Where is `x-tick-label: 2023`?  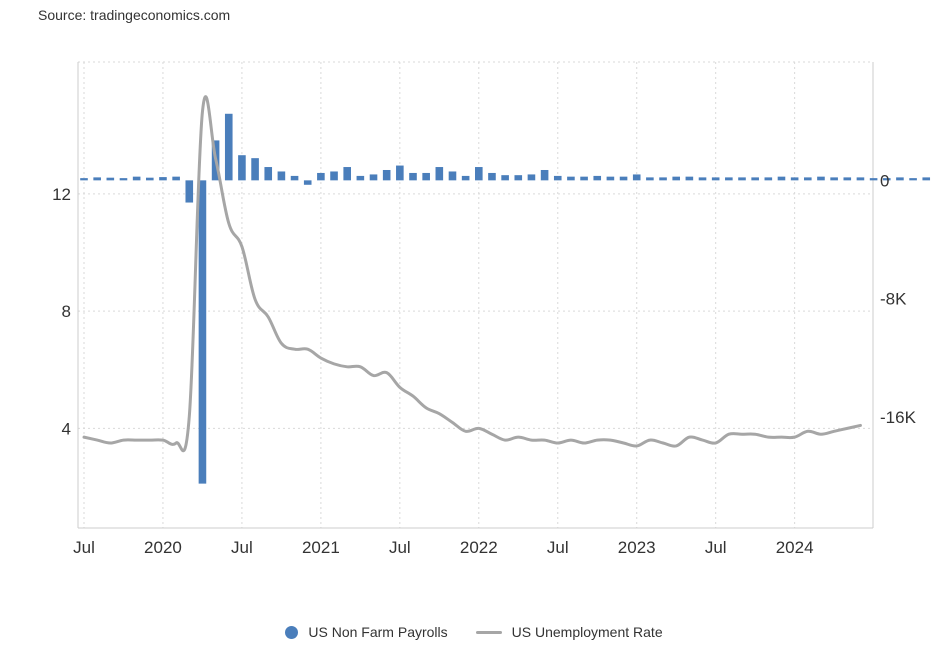 x-tick-label: 2023 is located at coordinates (637, 547).